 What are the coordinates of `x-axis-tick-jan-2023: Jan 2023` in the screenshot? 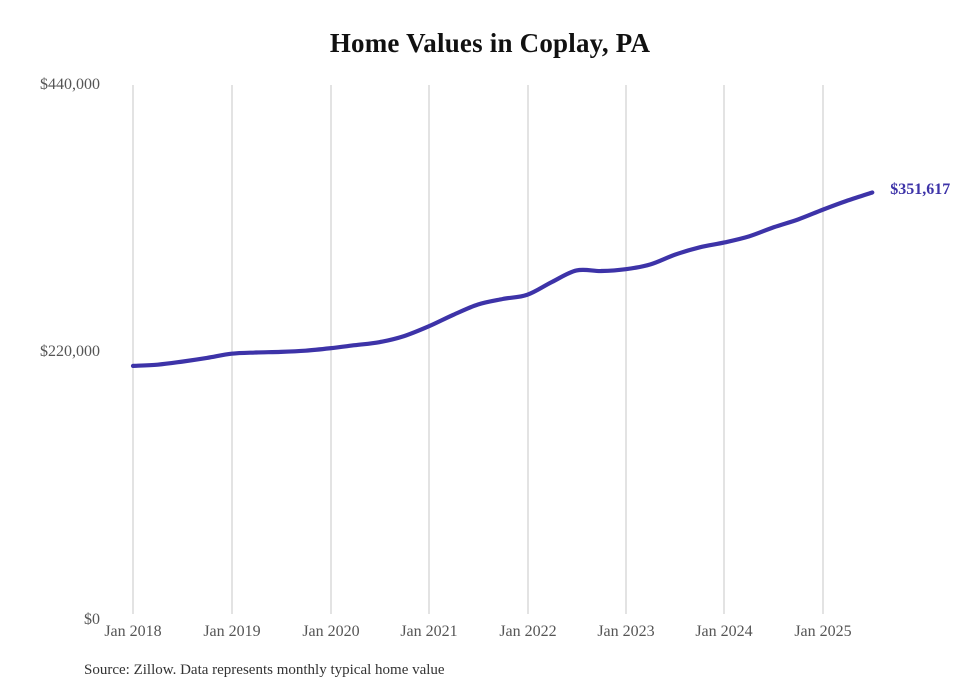 It's located at (626, 631).